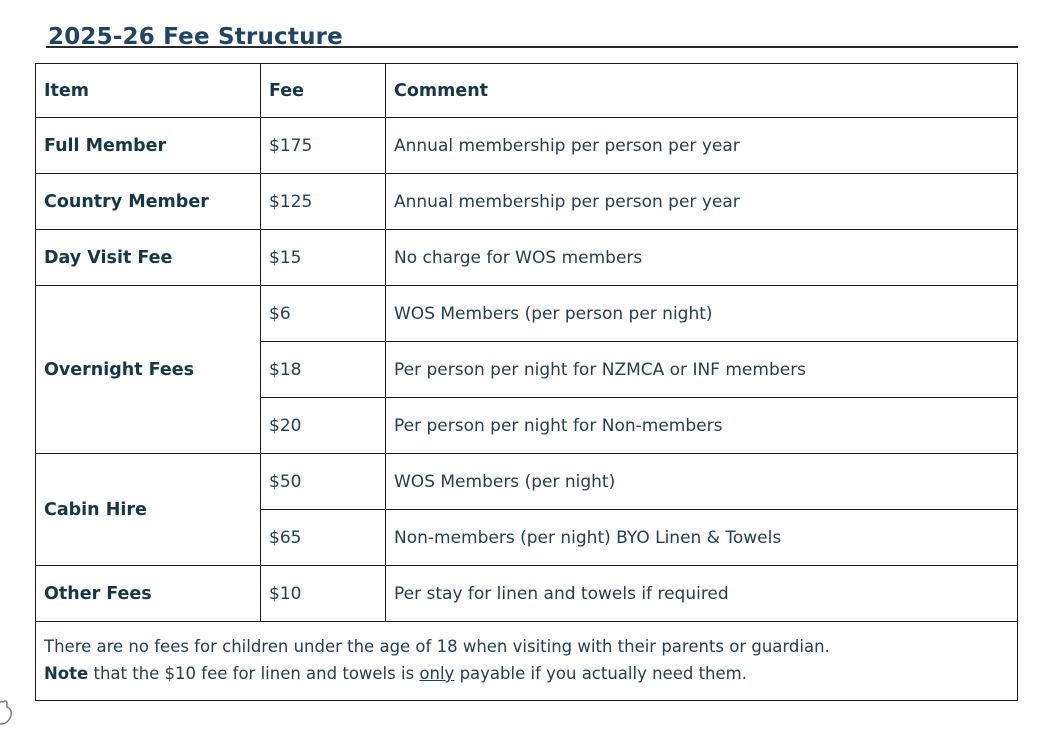 The width and height of the screenshot is (1049, 729). Describe the element at coordinates (323, 145) in the screenshot. I see `fee-cell: $175` at that location.